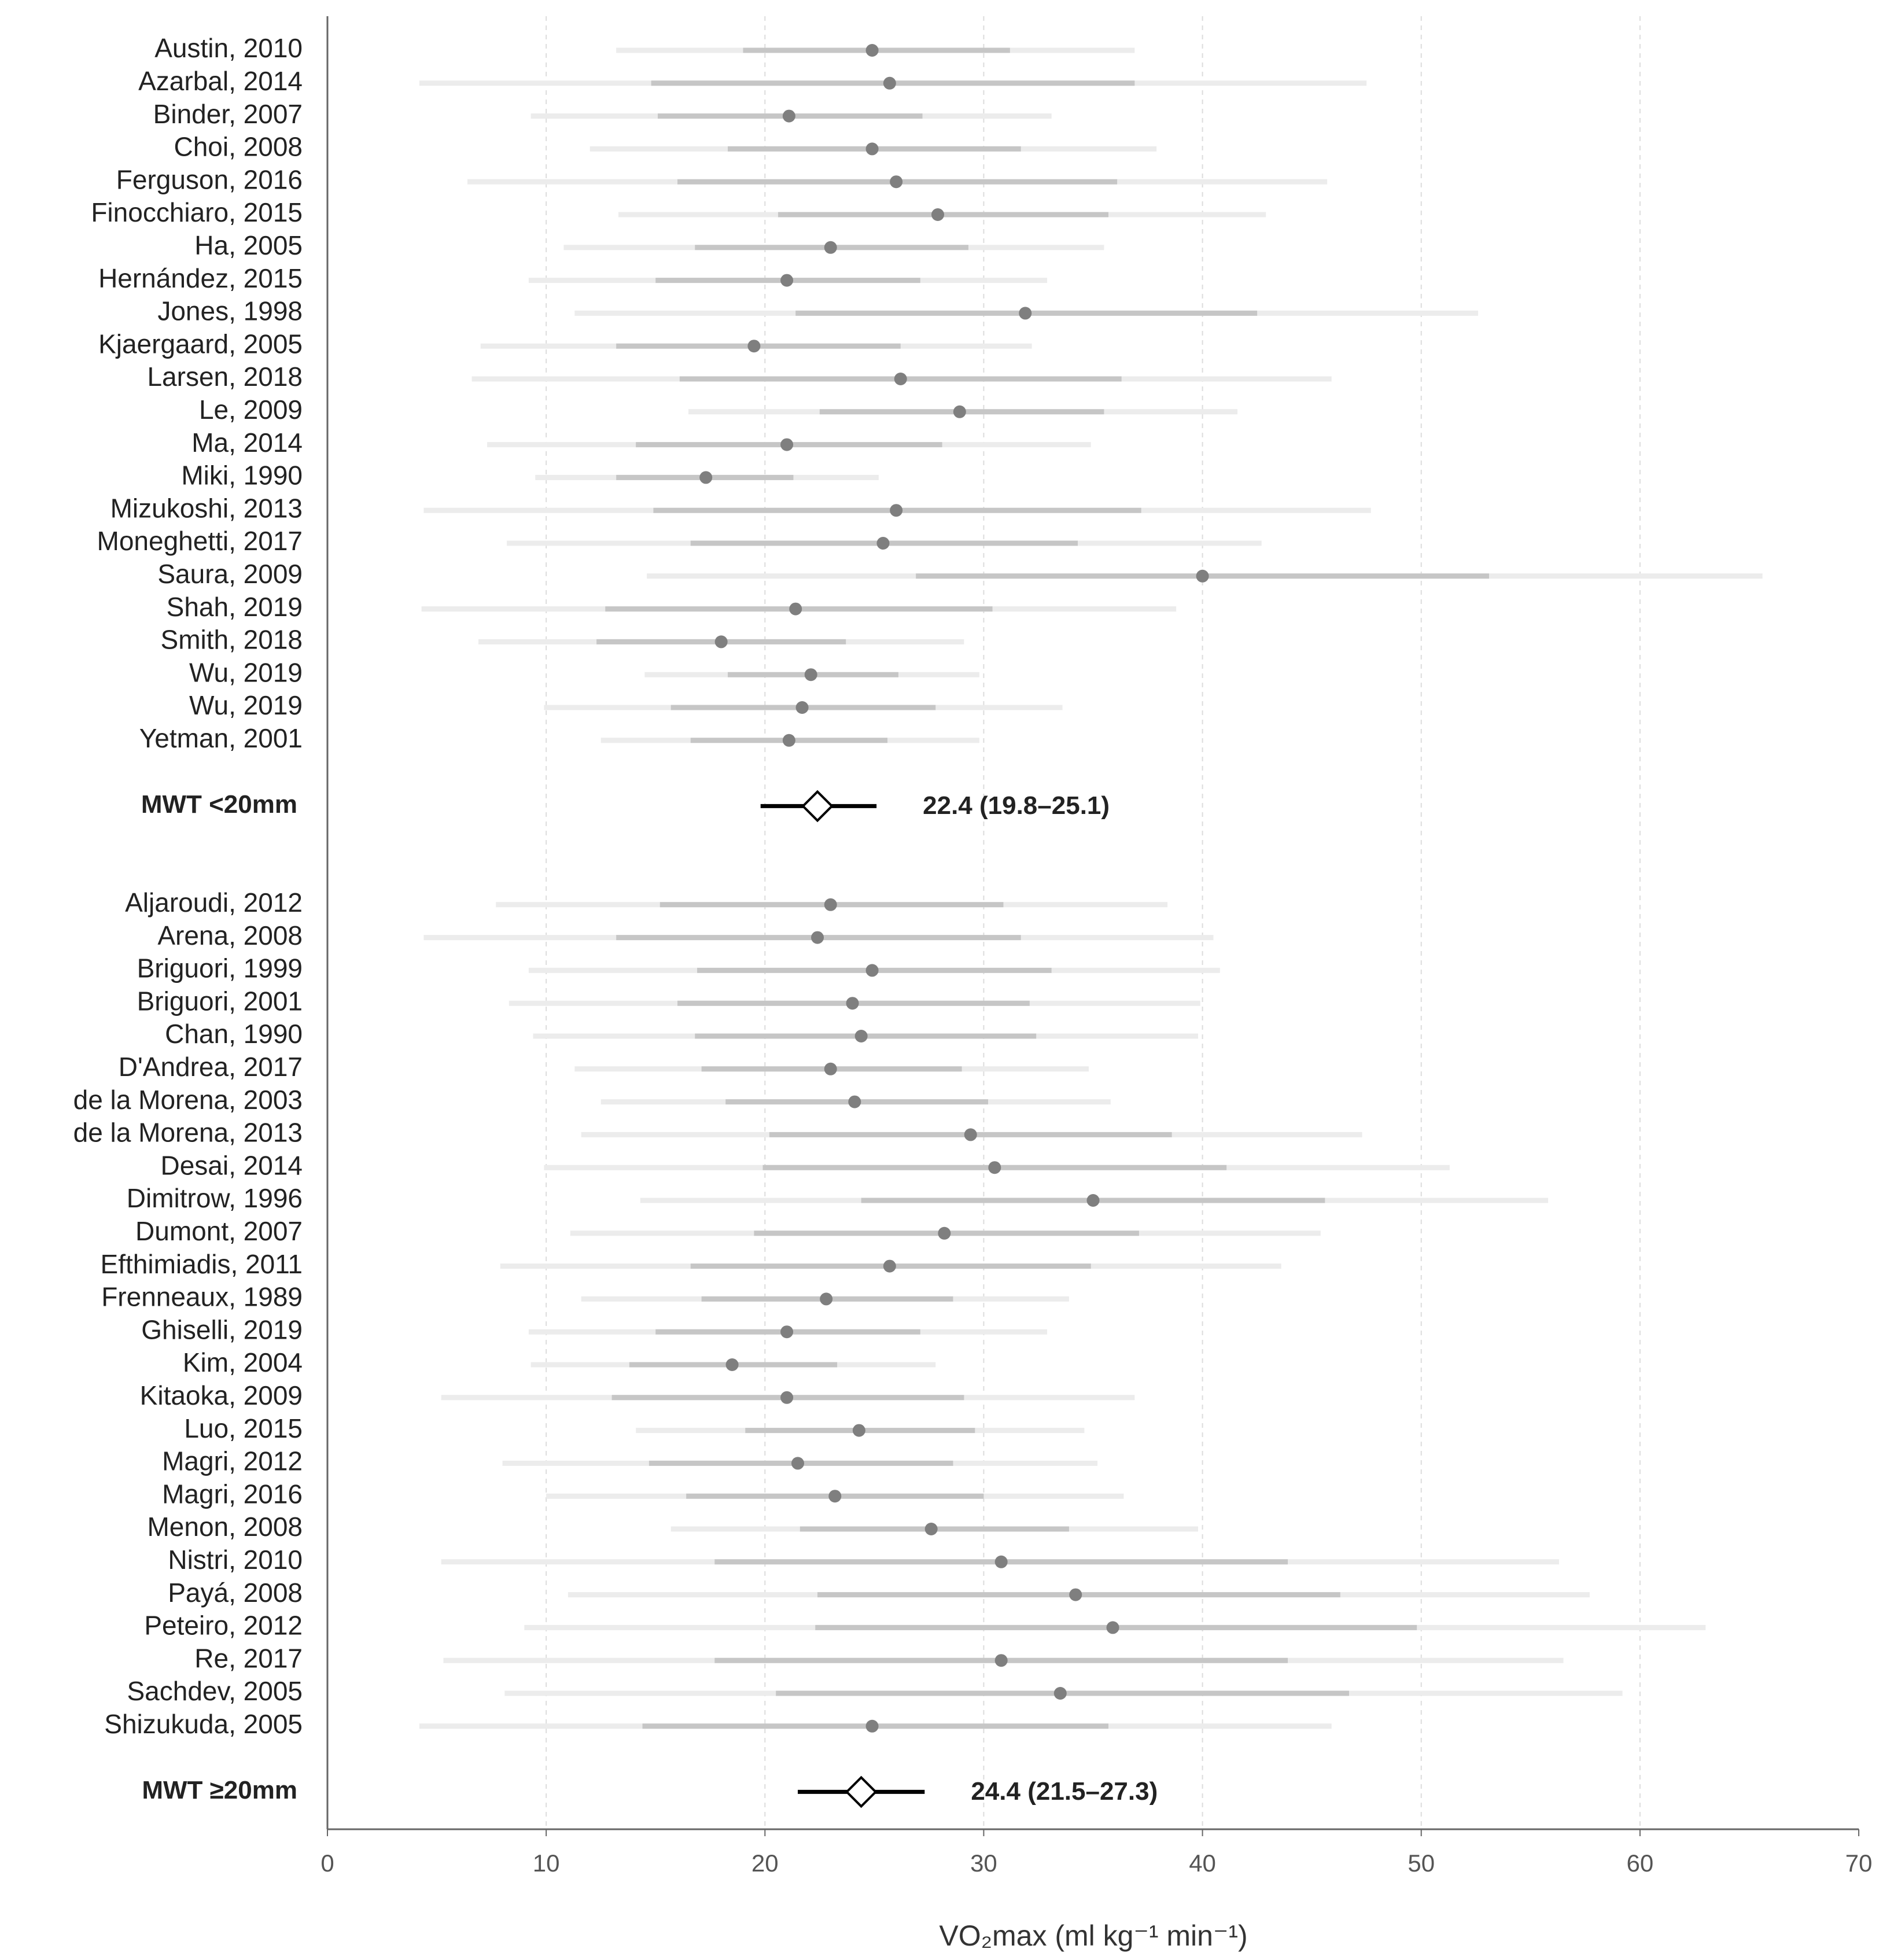  Describe the element at coordinates (234, 1034) in the screenshot. I see `study-label: Chan, 1990` at that location.